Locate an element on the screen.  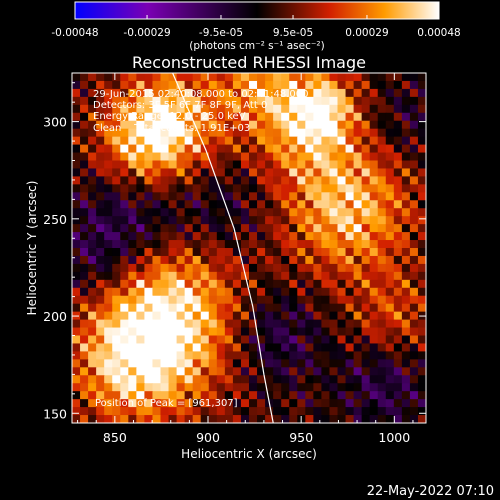
annotation-algorithm-counts: Clean Total counts: 1.91E+03 is located at coordinates (171, 128).